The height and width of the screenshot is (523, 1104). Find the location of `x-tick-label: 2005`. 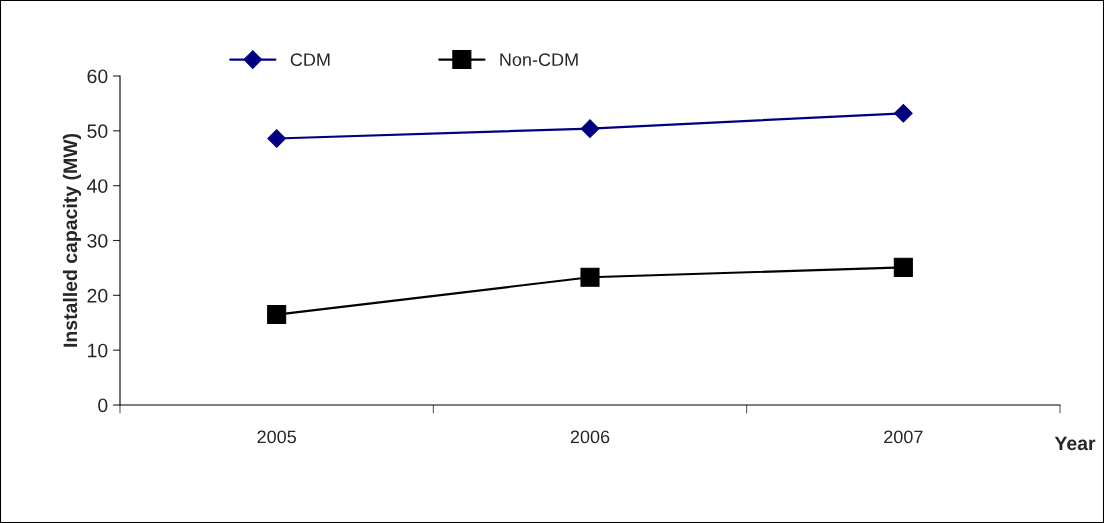

x-tick-label: 2005 is located at coordinates (276, 437).